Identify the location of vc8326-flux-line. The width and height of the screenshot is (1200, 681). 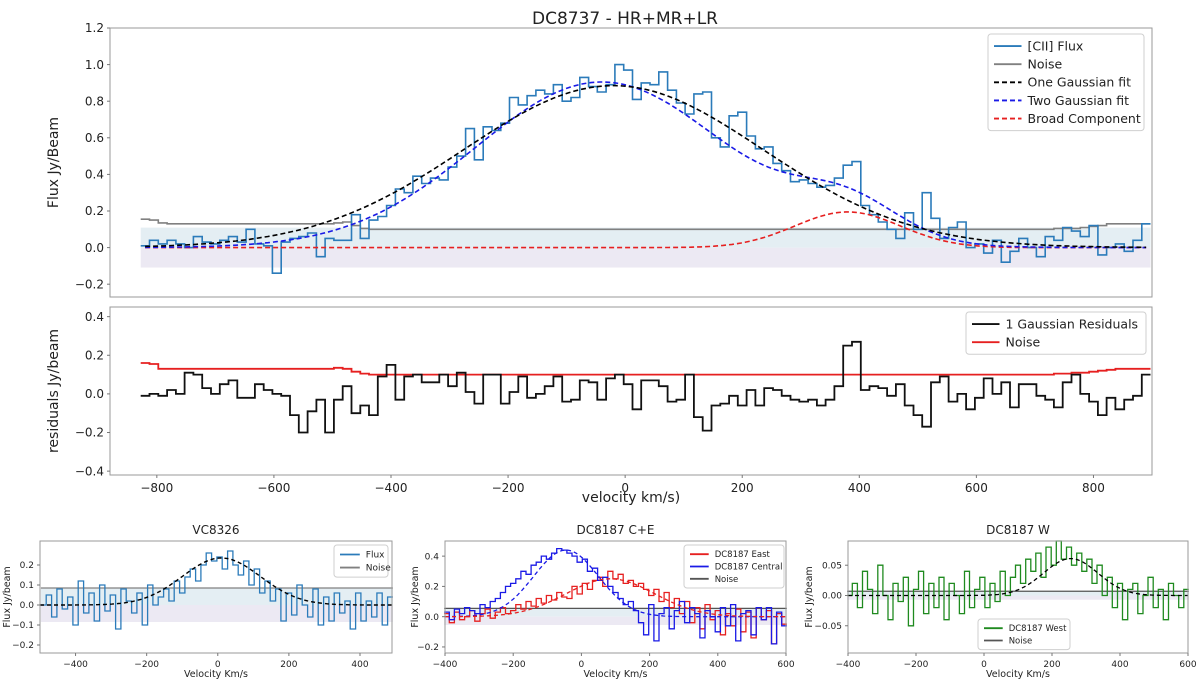
(216, 590).